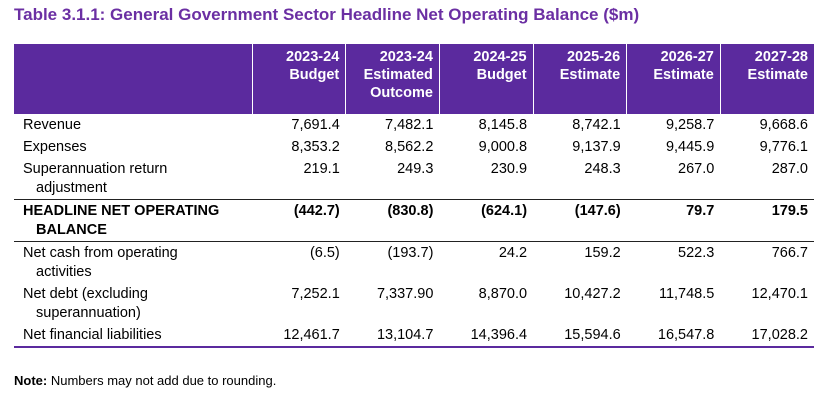 This screenshot has height=406, width=830. I want to click on table-cell: 15,594.6, so click(580, 336).